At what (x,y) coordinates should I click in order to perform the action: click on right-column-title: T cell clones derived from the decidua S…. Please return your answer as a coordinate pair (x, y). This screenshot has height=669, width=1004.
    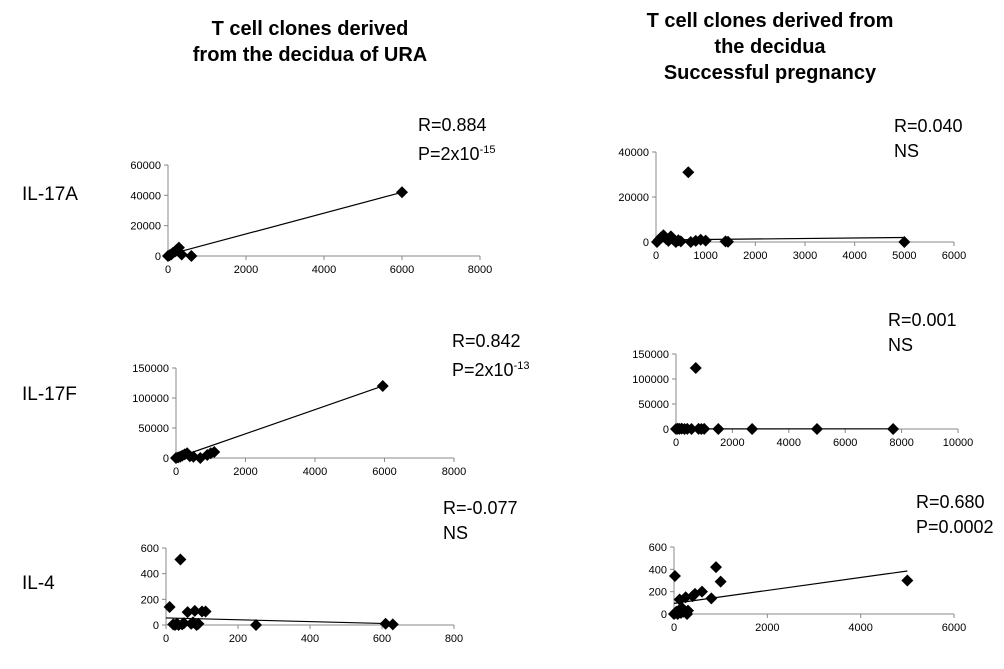
    Looking at the image, I should click on (770, 47).